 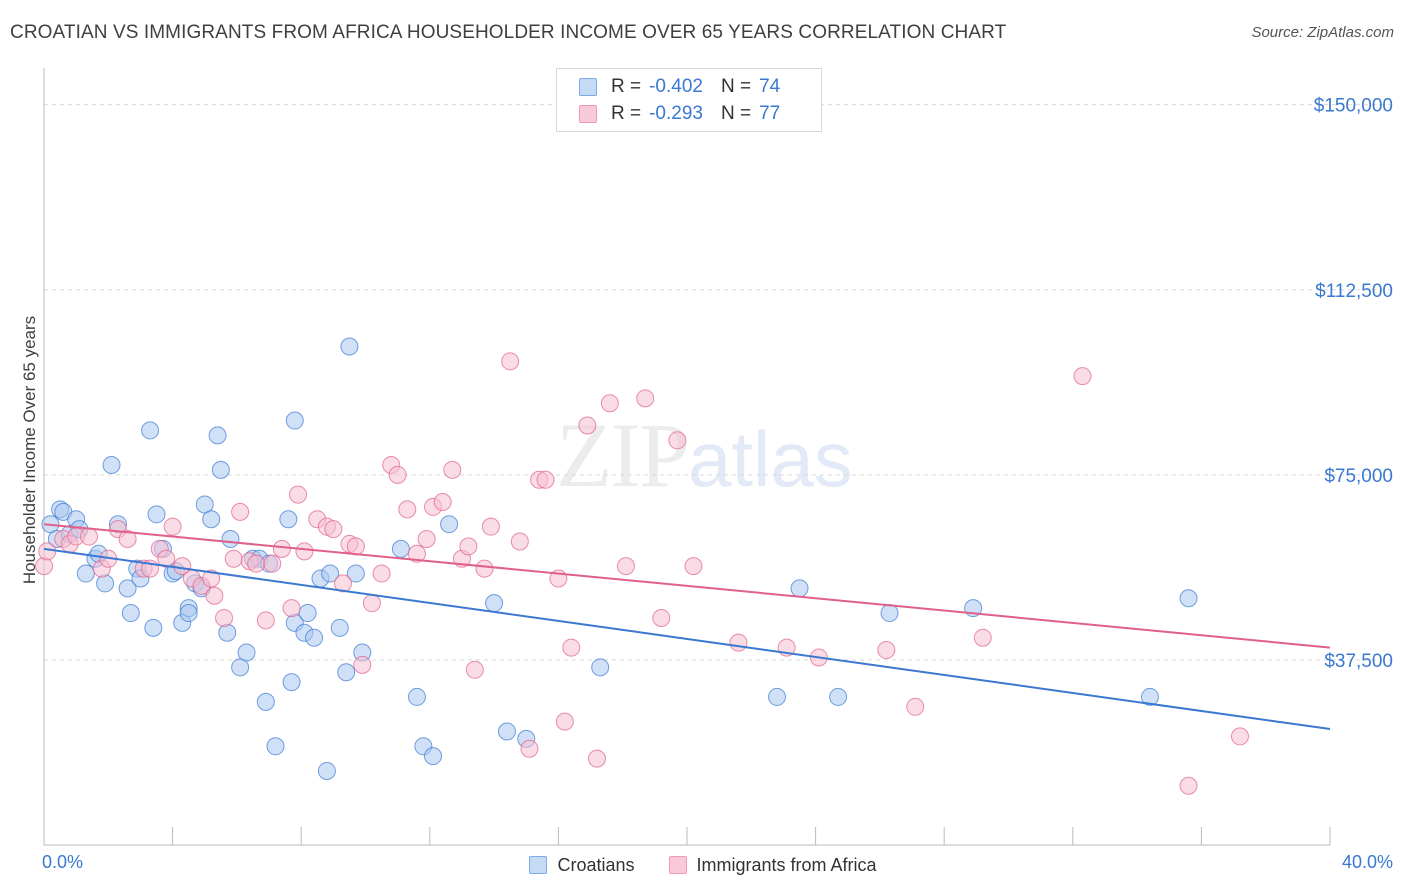 What do you see at coordinates (1354, 291) in the screenshot?
I see `y-tick-label: $112,500` at bounding box center [1354, 291].